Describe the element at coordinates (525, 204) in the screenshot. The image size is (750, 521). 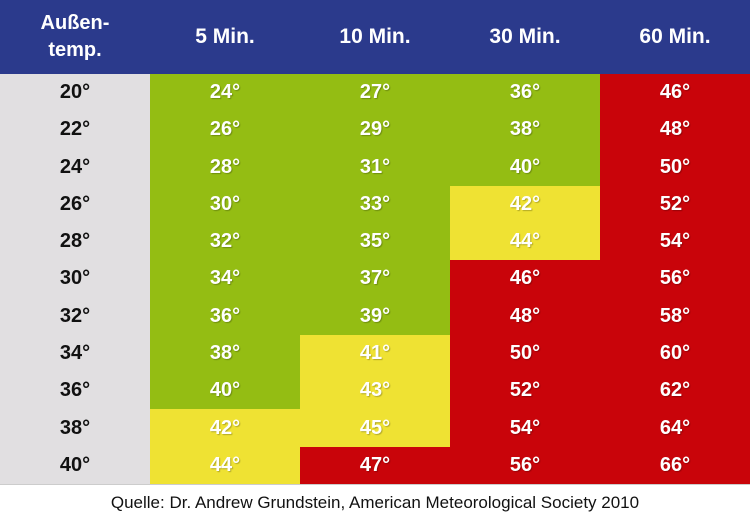
I see `table-cell-30-min: 42°` at that location.